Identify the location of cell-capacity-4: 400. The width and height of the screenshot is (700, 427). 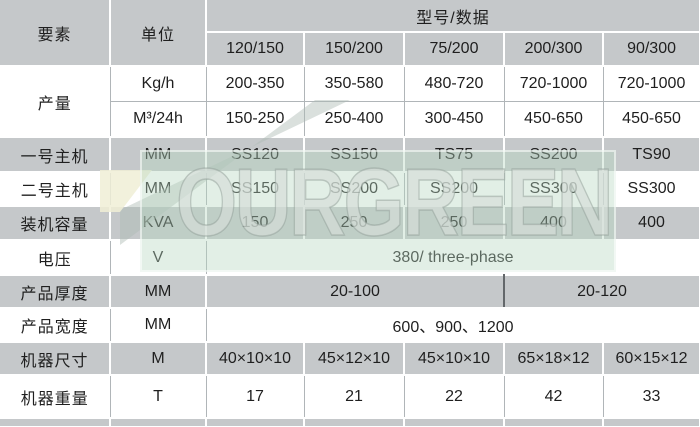
(650, 223).